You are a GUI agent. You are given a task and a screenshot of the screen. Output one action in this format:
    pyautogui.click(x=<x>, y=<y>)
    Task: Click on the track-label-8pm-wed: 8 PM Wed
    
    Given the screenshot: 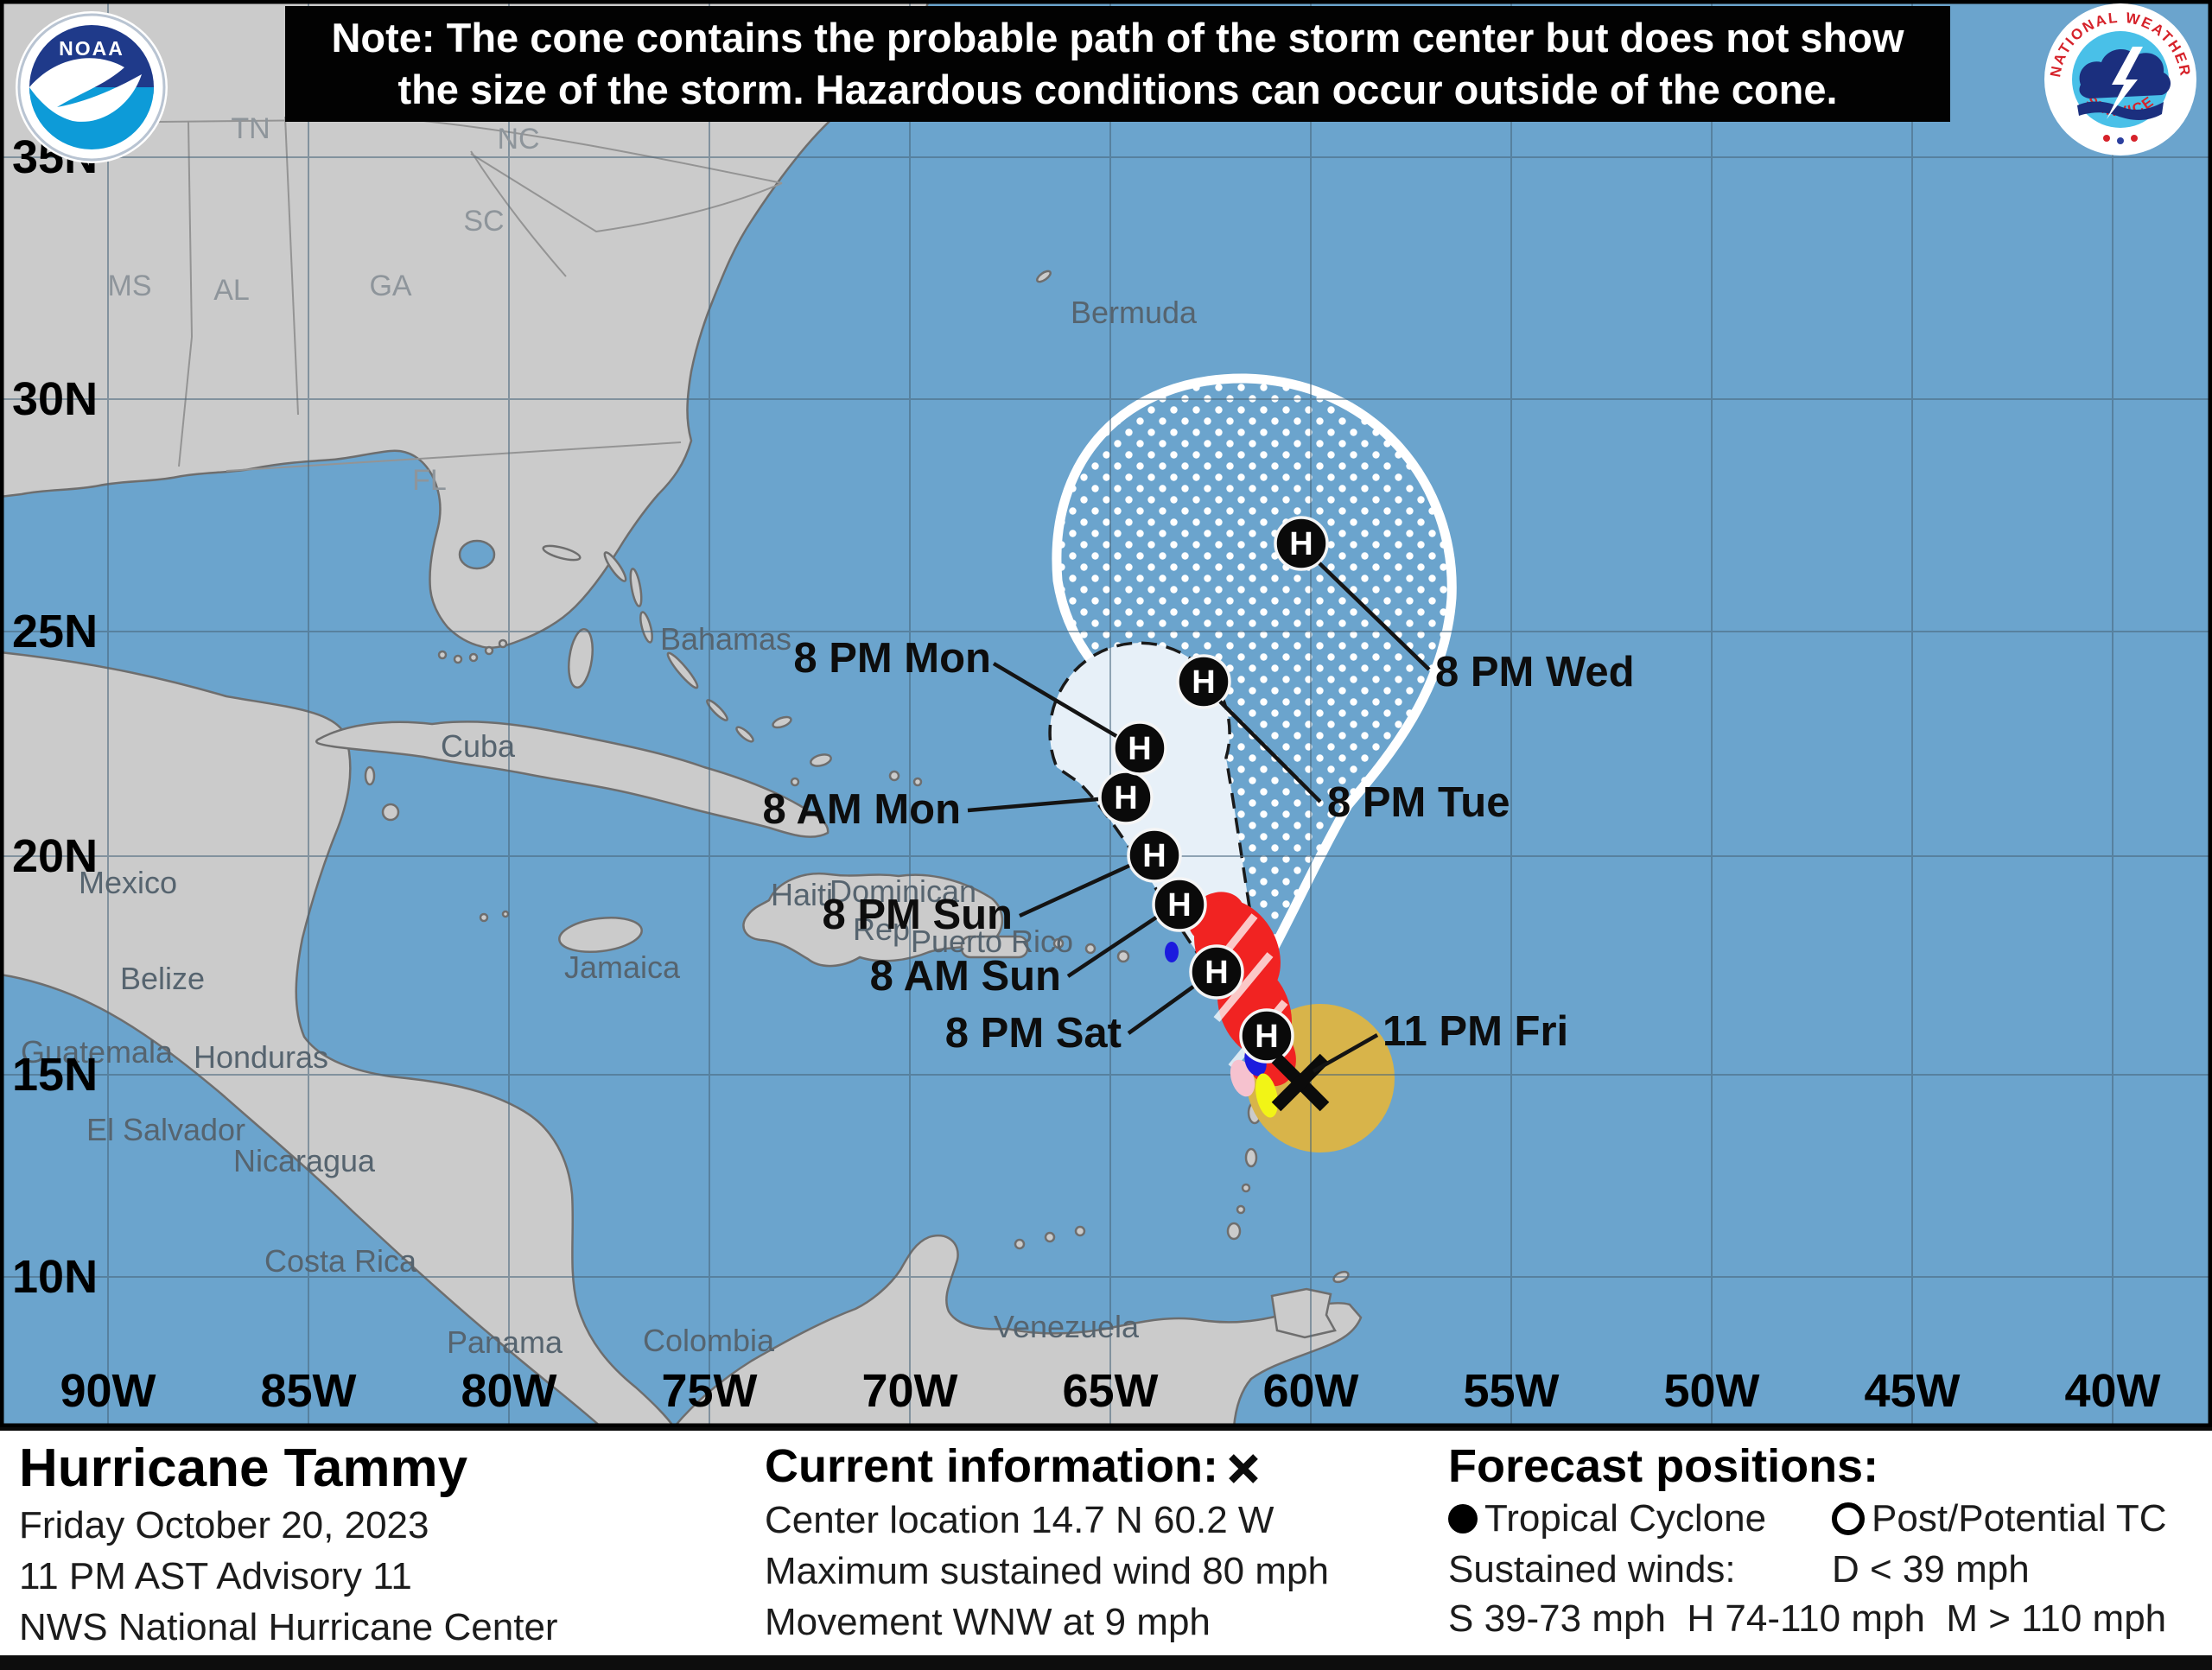 What is the action you would take?
    pyautogui.click(x=1535, y=672)
    